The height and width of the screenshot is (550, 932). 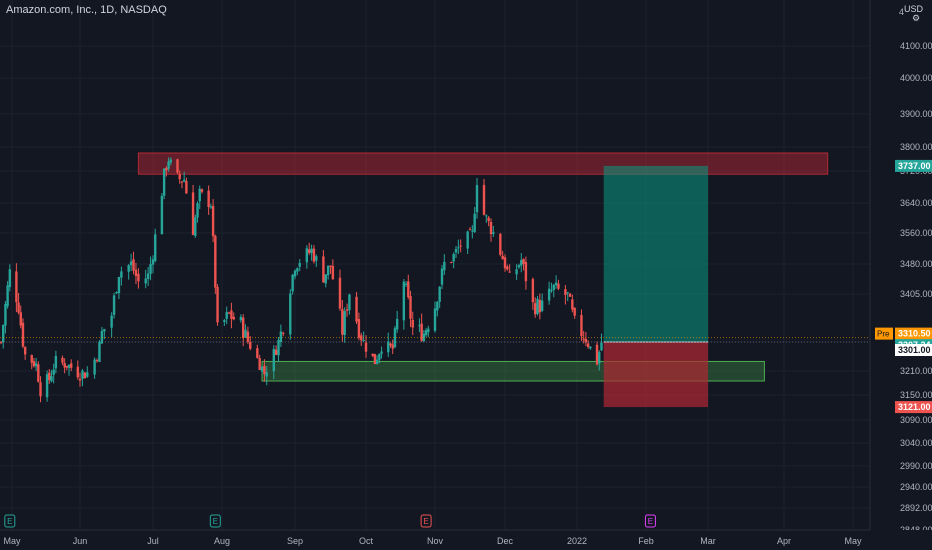 I want to click on y-tick-label-10: 3480.00, so click(x=916, y=264).